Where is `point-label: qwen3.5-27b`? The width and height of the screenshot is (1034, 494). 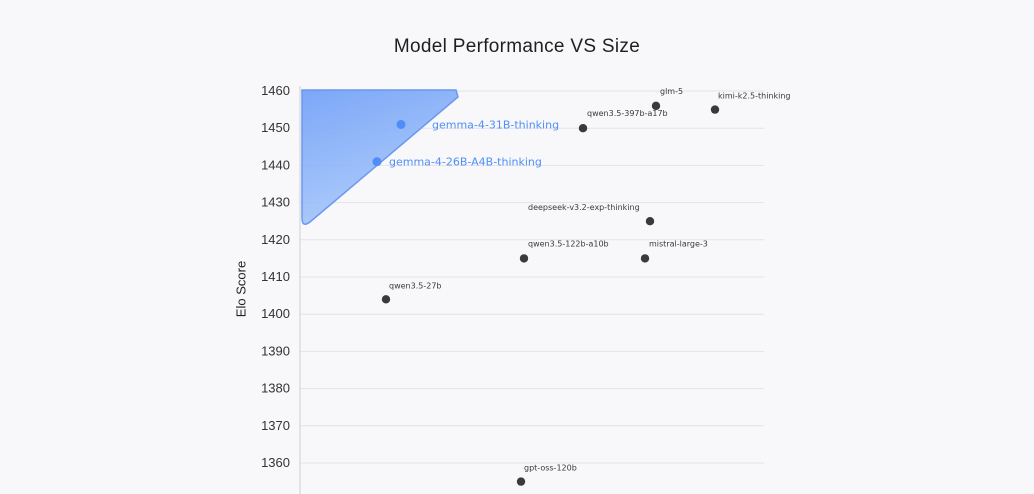
point-label: qwen3.5-27b is located at coordinates (415, 285).